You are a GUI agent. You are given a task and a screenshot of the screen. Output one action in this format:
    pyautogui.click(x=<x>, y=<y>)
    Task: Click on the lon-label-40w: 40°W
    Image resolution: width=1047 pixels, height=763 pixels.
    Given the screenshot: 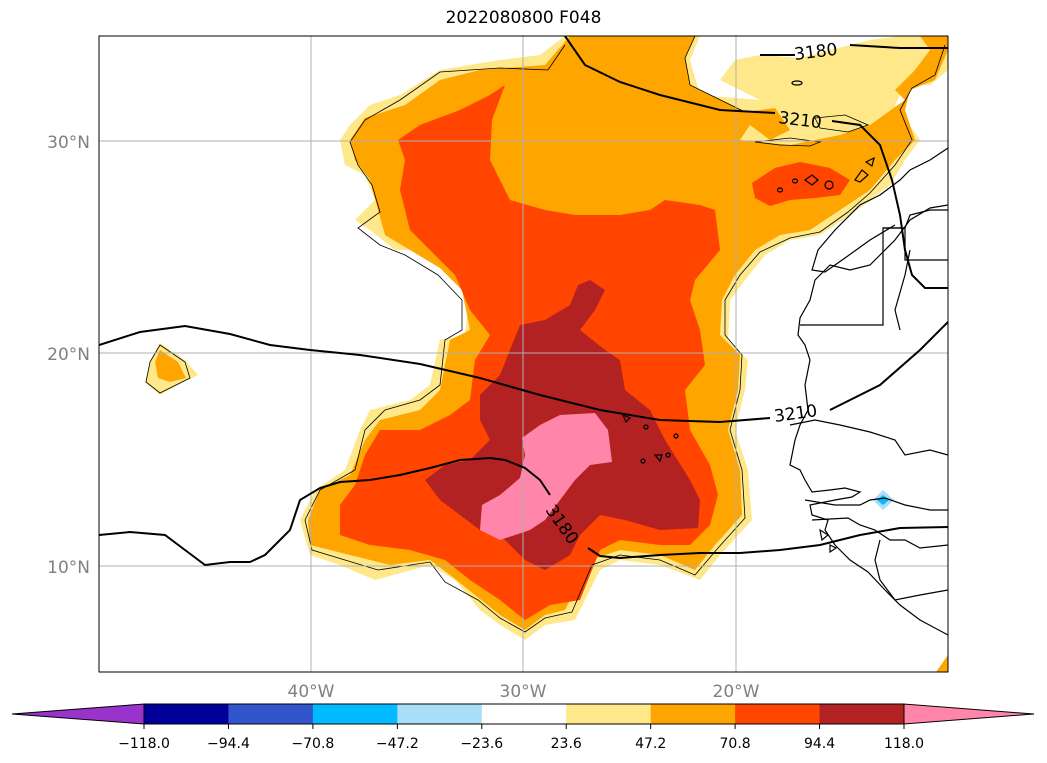 What is the action you would take?
    pyautogui.click(x=311, y=692)
    